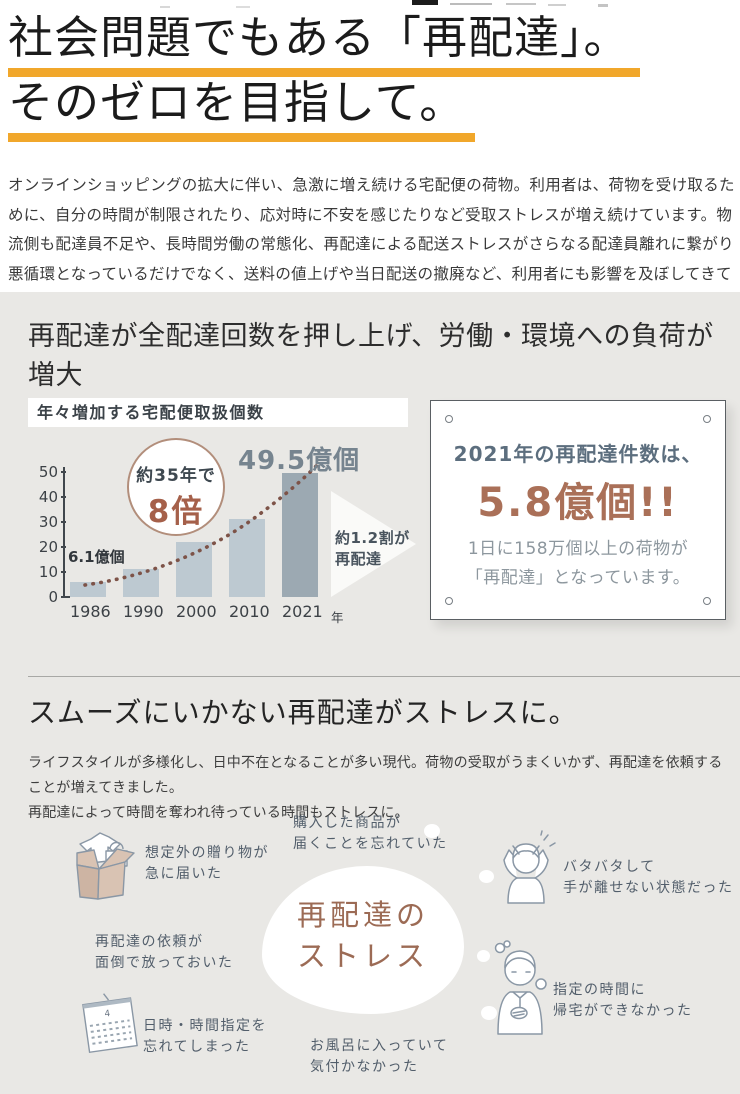 The width and height of the screenshot is (740, 1094). Describe the element at coordinates (299, 461) in the screenshot. I see `peak-value-label: 49.5億個` at that location.